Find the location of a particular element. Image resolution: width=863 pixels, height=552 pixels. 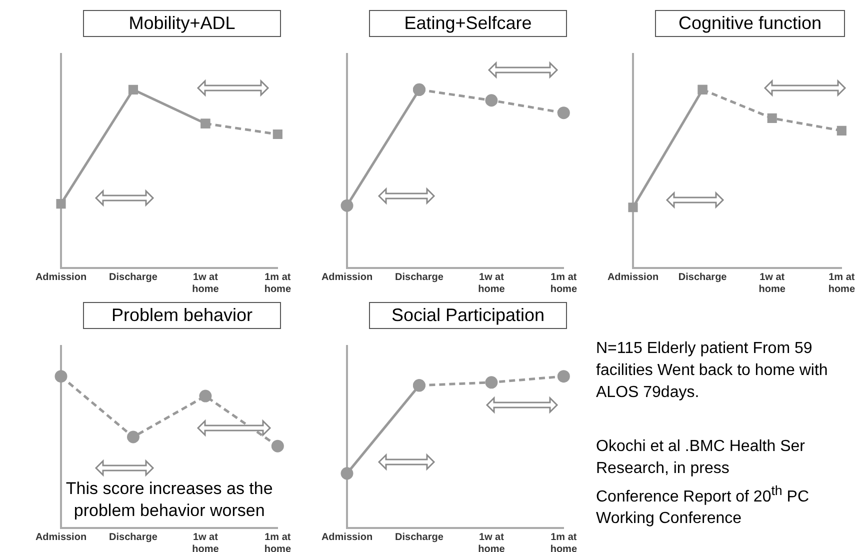

chart-title: Problem behavior is located at coordinates (182, 315).